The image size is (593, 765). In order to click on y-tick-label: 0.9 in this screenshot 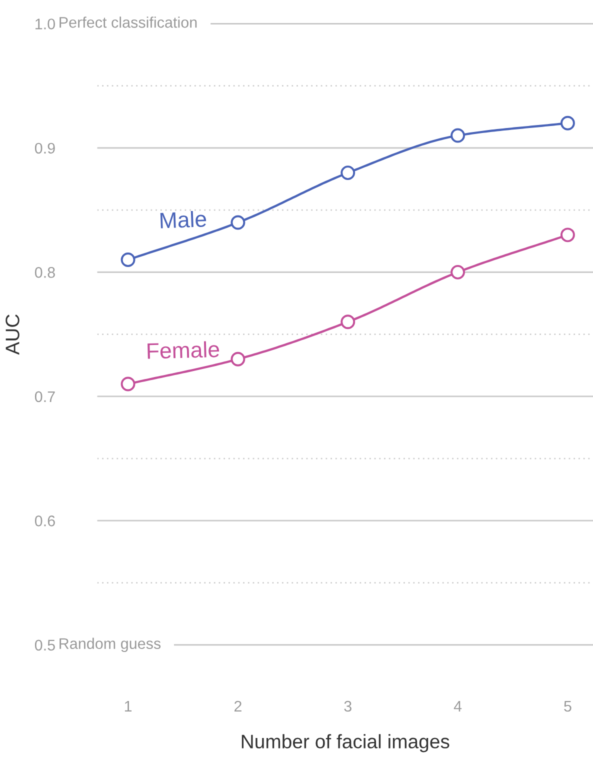, I will do `click(44, 148)`.